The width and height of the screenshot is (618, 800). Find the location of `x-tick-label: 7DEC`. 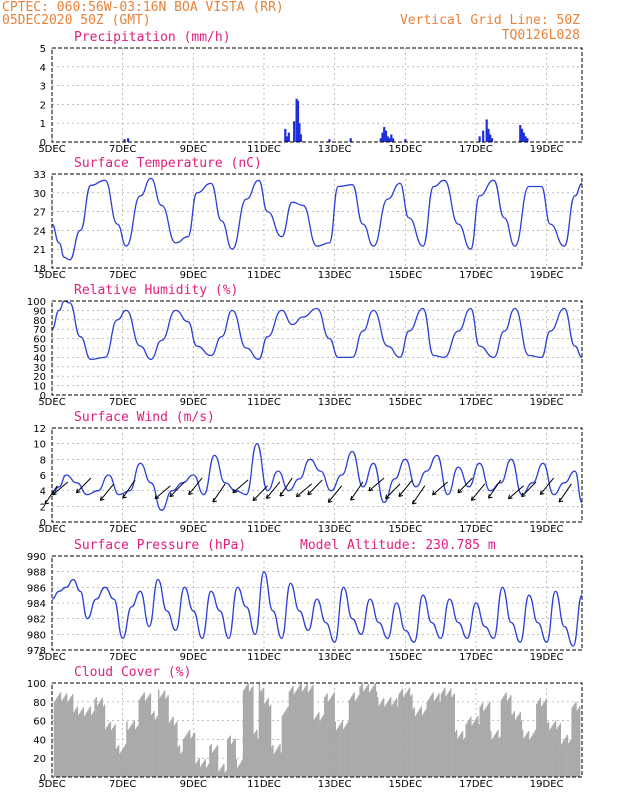

x-tick-label: 7DEC is located at coordinates (122, 657).